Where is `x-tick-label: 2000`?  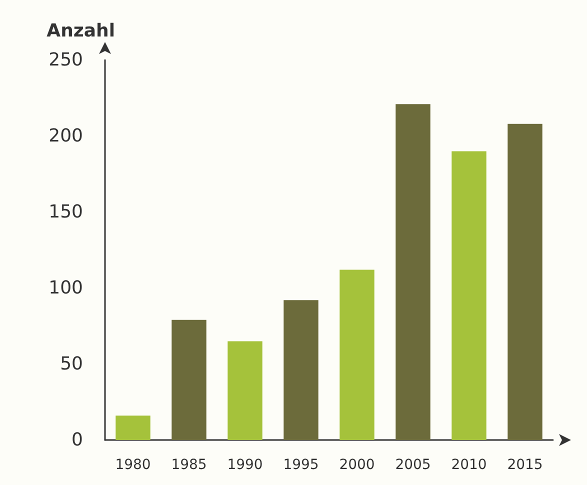 x-tick-label: 2000 is located at coordinates (357, 465).